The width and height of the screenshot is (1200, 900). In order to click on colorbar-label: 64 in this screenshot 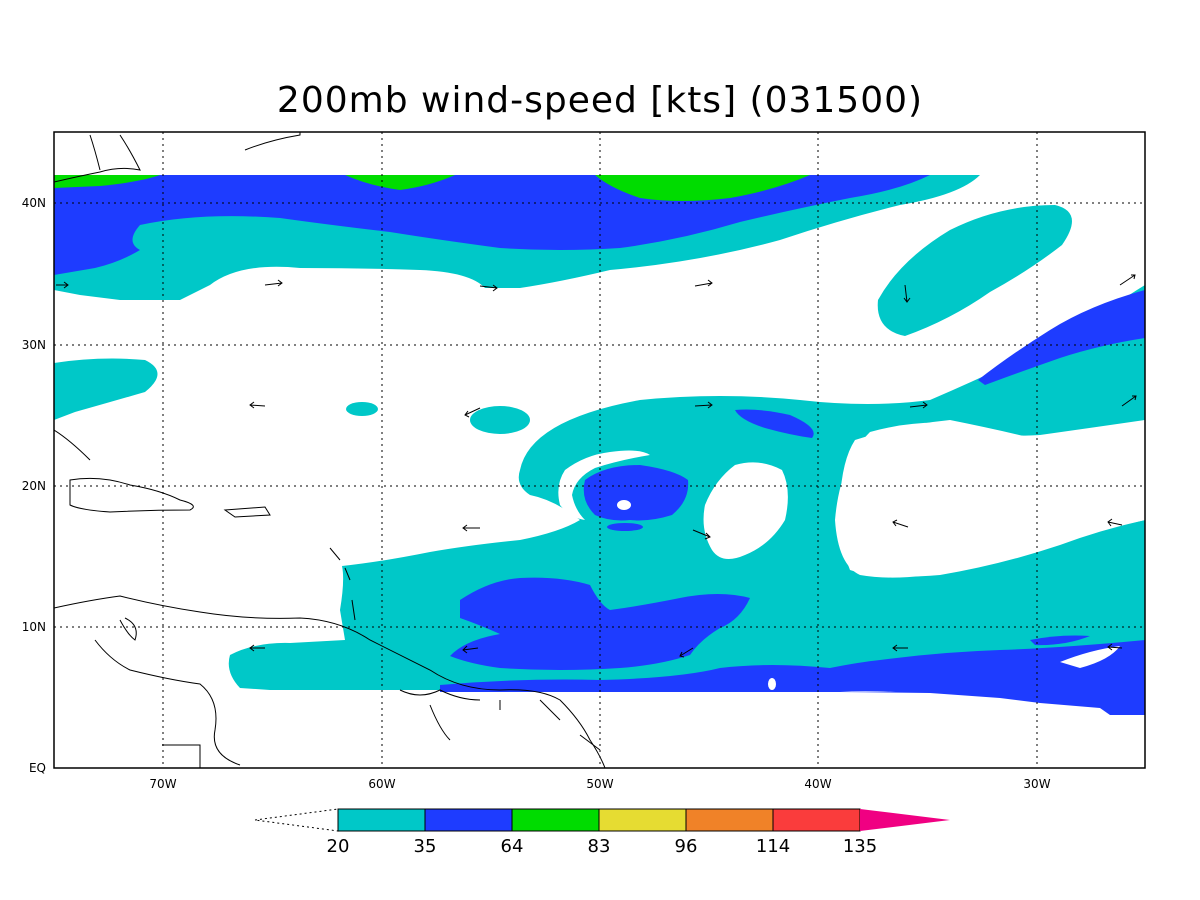, I will do `click(512, 846)`.